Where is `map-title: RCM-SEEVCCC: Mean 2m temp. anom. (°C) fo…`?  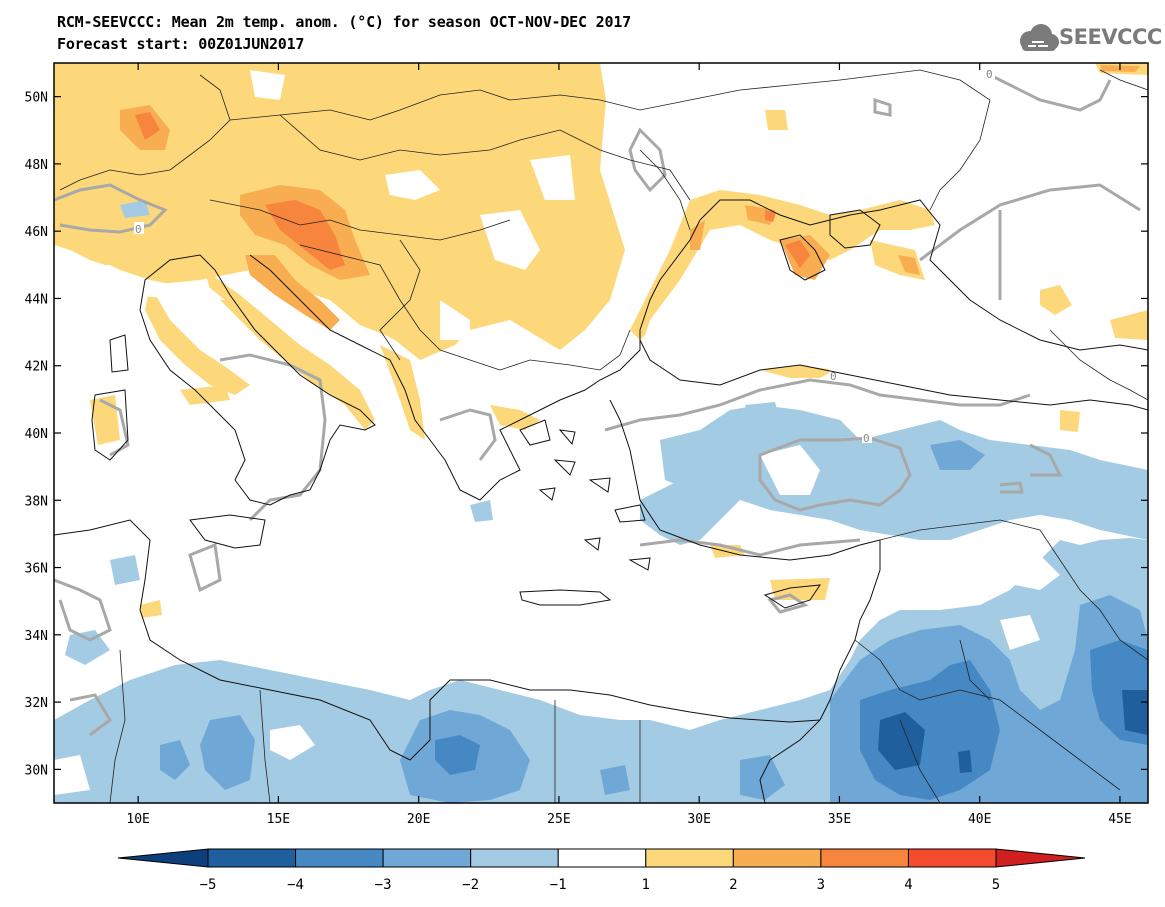
map-title: RCM-SEEVCCC: Mean 2m temp. anom. (°C) fo… is located at coordinates (344, 22).